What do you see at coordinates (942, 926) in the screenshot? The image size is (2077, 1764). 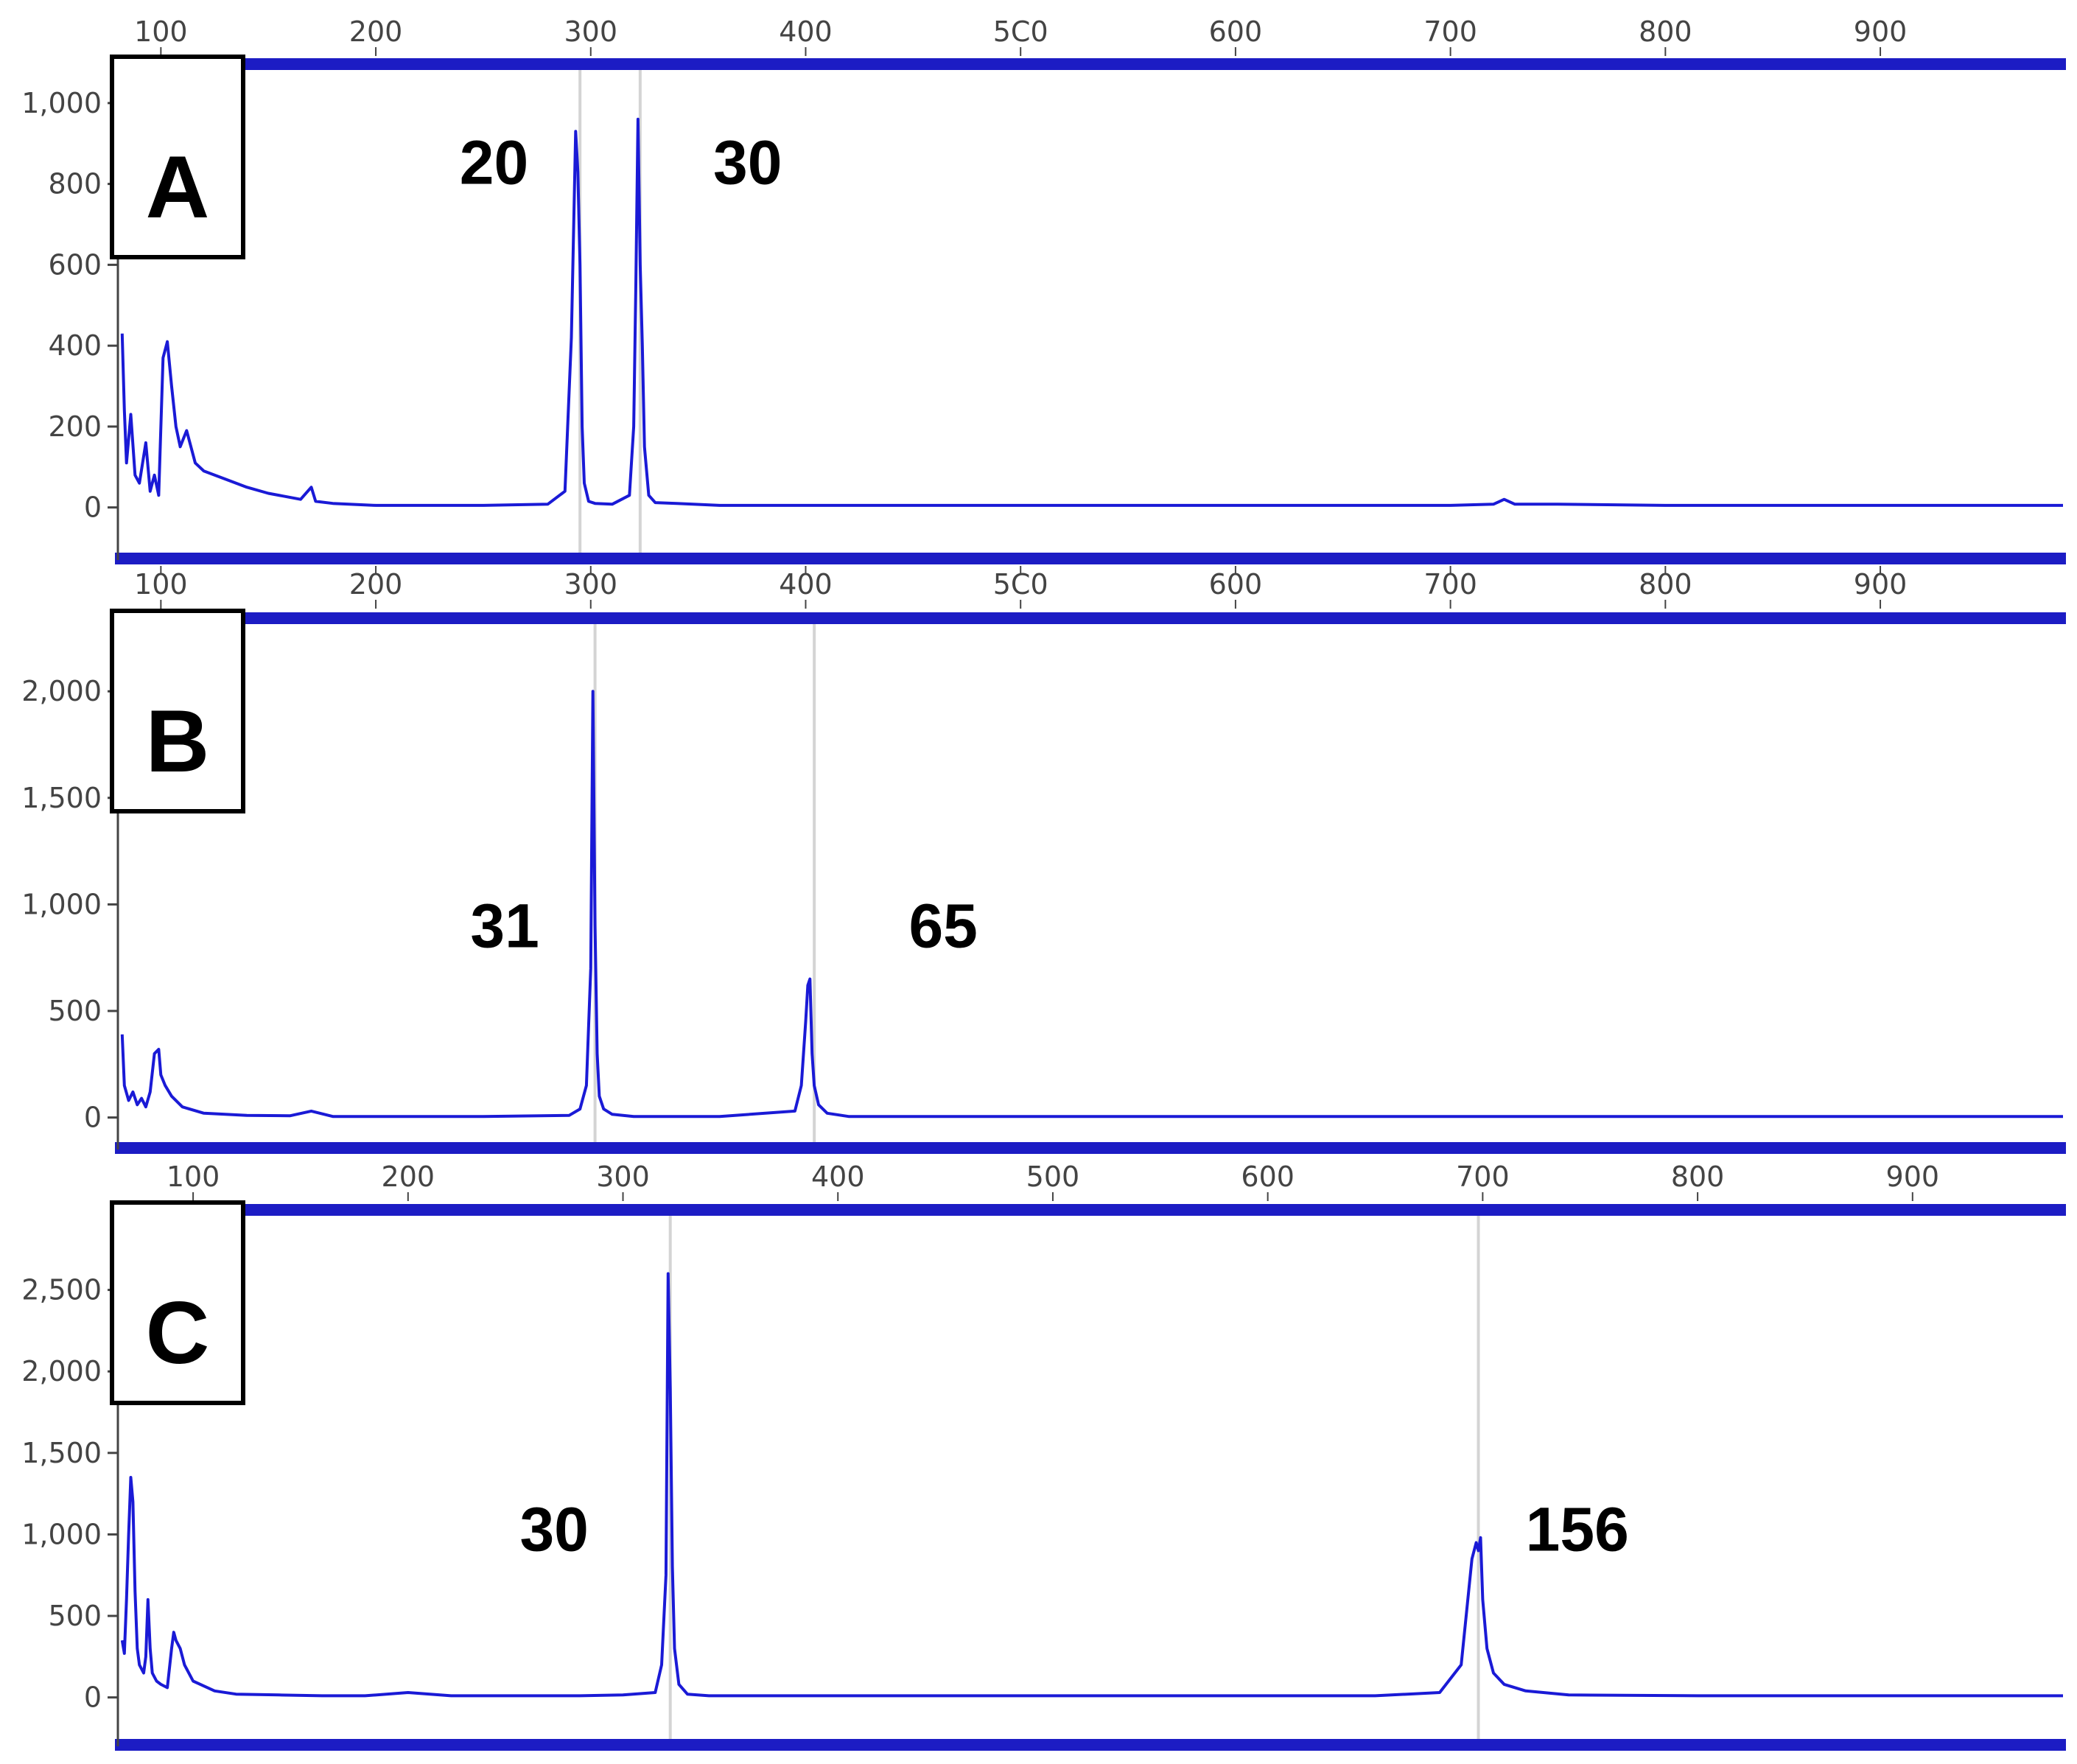 I see `peak-size-label: 65` at bounding box center [942, 926].